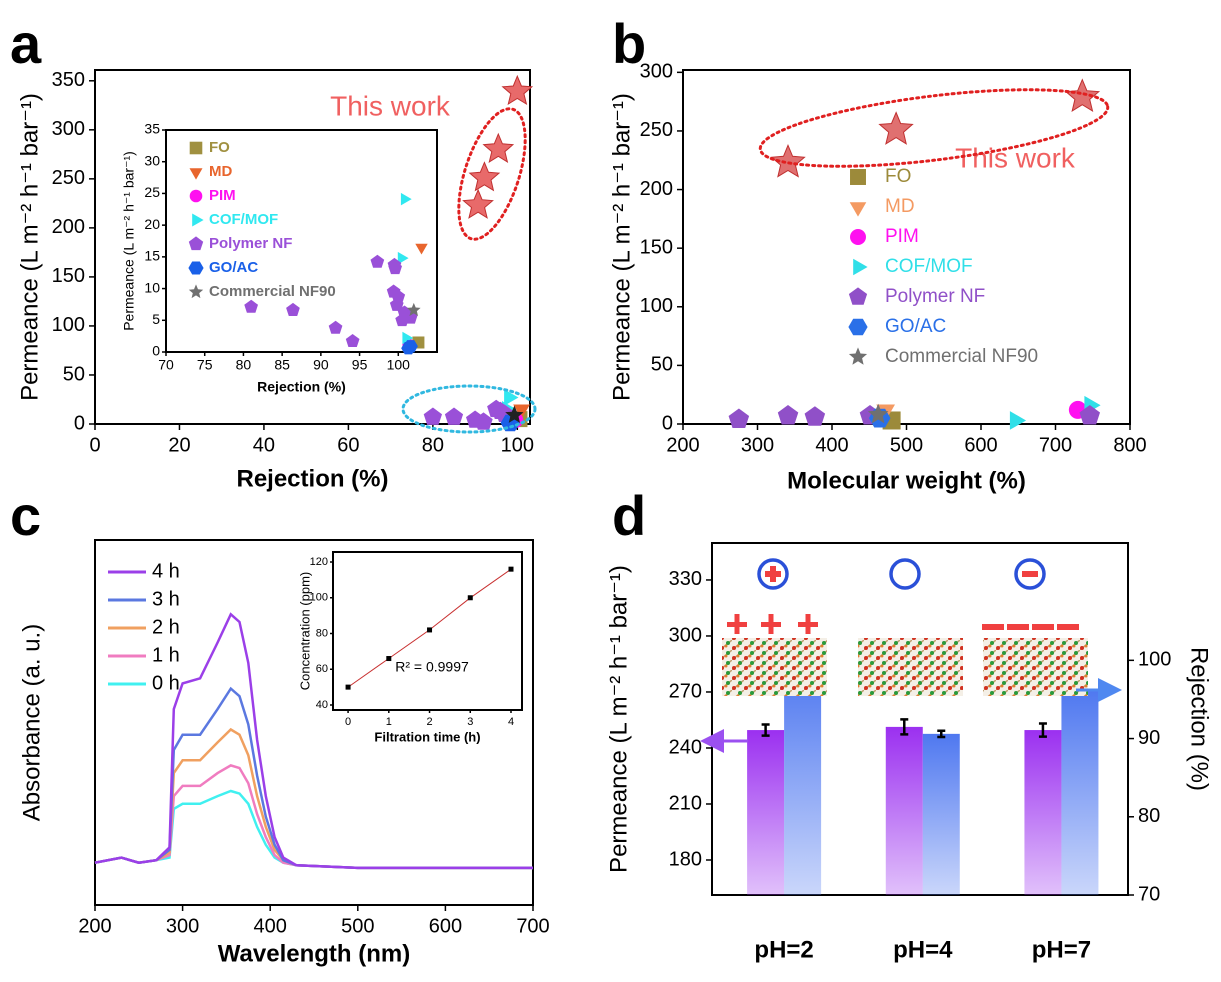 Image resolution: width=1221 pixels, height=982 pixels. I want to click on y-tick-label: 15, so click(152, 256).